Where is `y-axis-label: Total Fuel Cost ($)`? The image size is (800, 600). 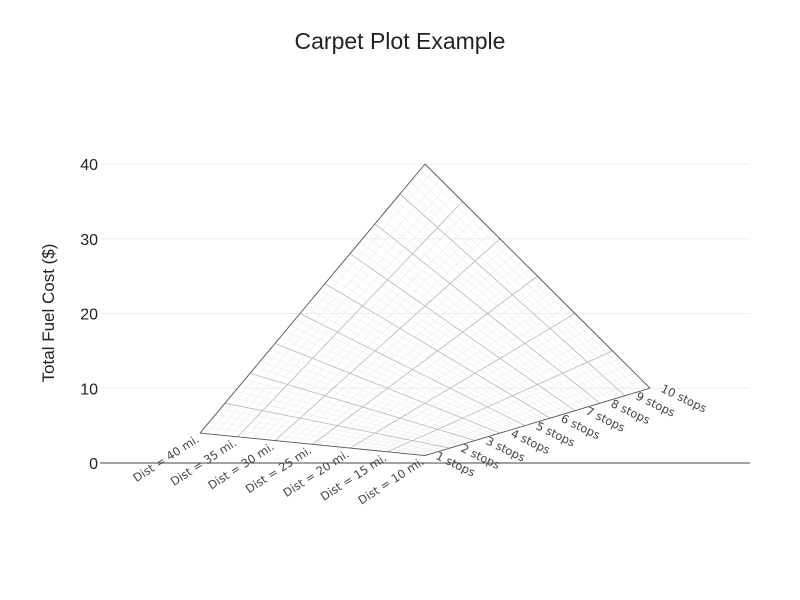
y-axis-label: Total Fuel Cost ($) is located at coordinates (48, 313).